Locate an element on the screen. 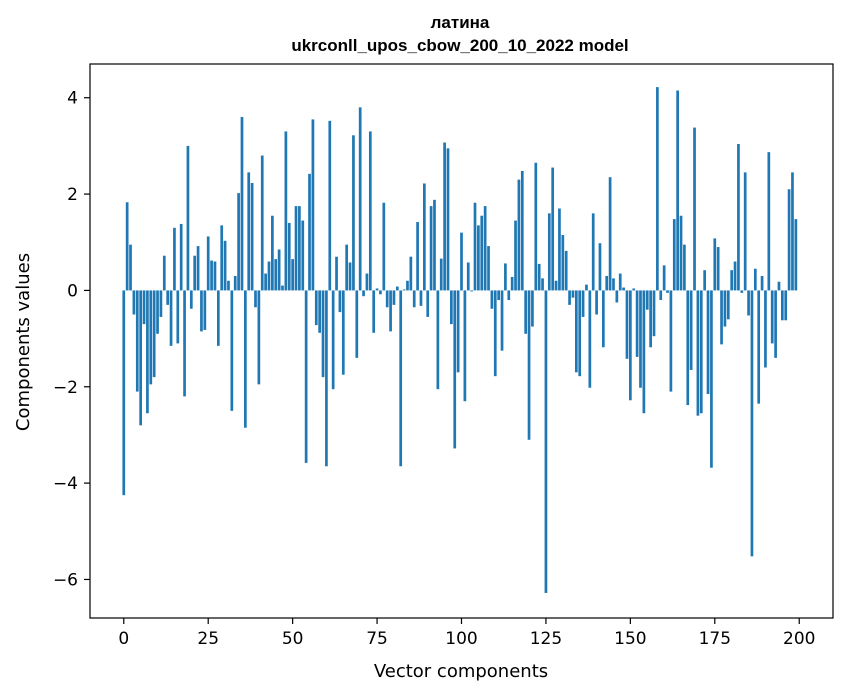 This screenshot has width=847, height=696. x-tick-label: 0 is located at coordinates (123, 639).